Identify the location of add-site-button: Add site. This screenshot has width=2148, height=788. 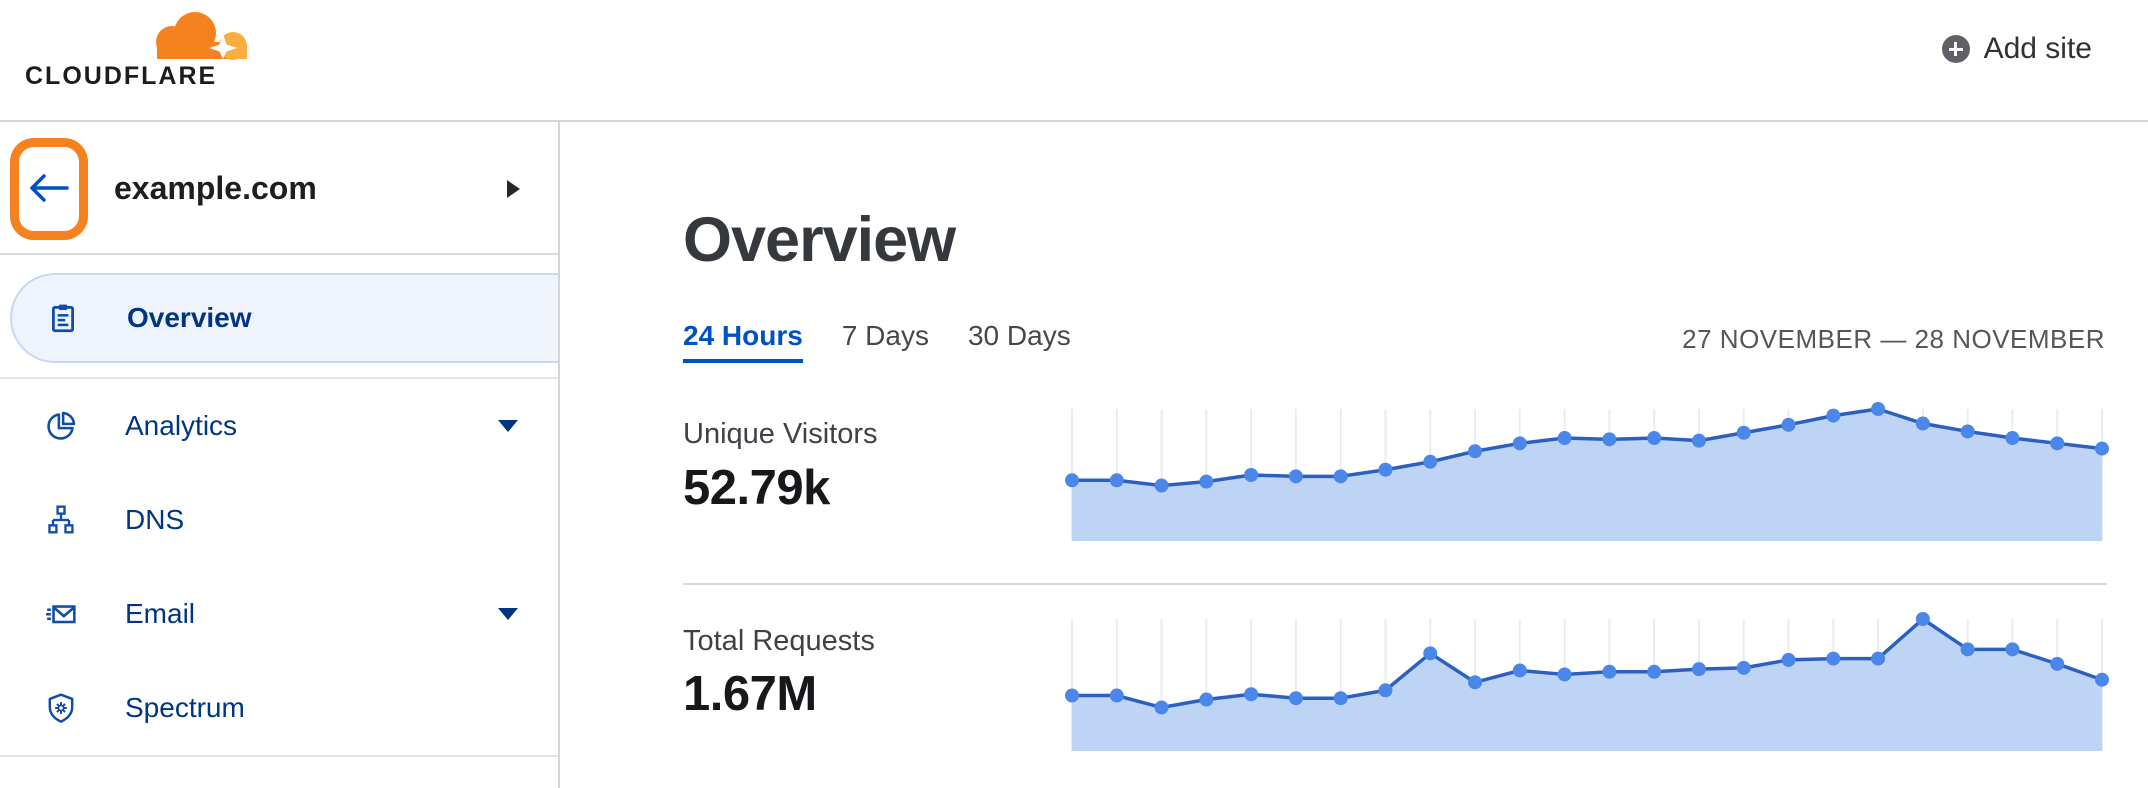
(2016, 49).